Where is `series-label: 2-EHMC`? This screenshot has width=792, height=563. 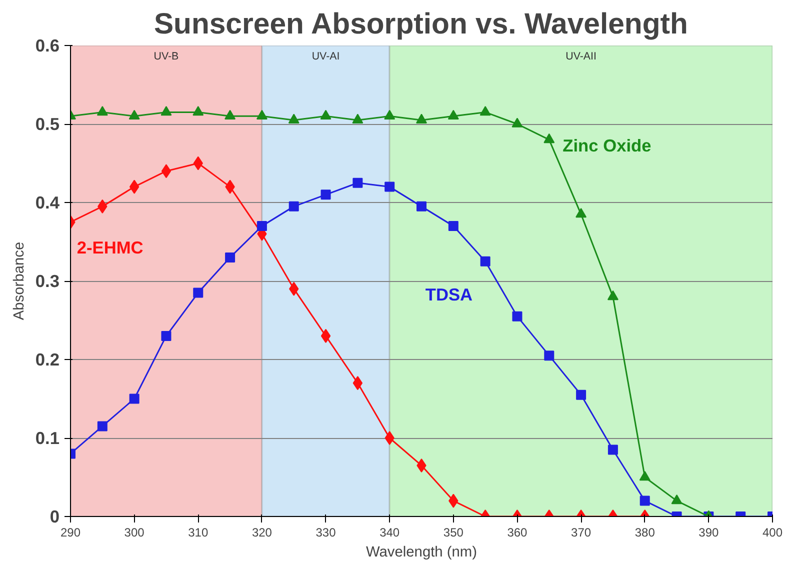
series-label: 2-EHMC is located at coordinates (110, 247).